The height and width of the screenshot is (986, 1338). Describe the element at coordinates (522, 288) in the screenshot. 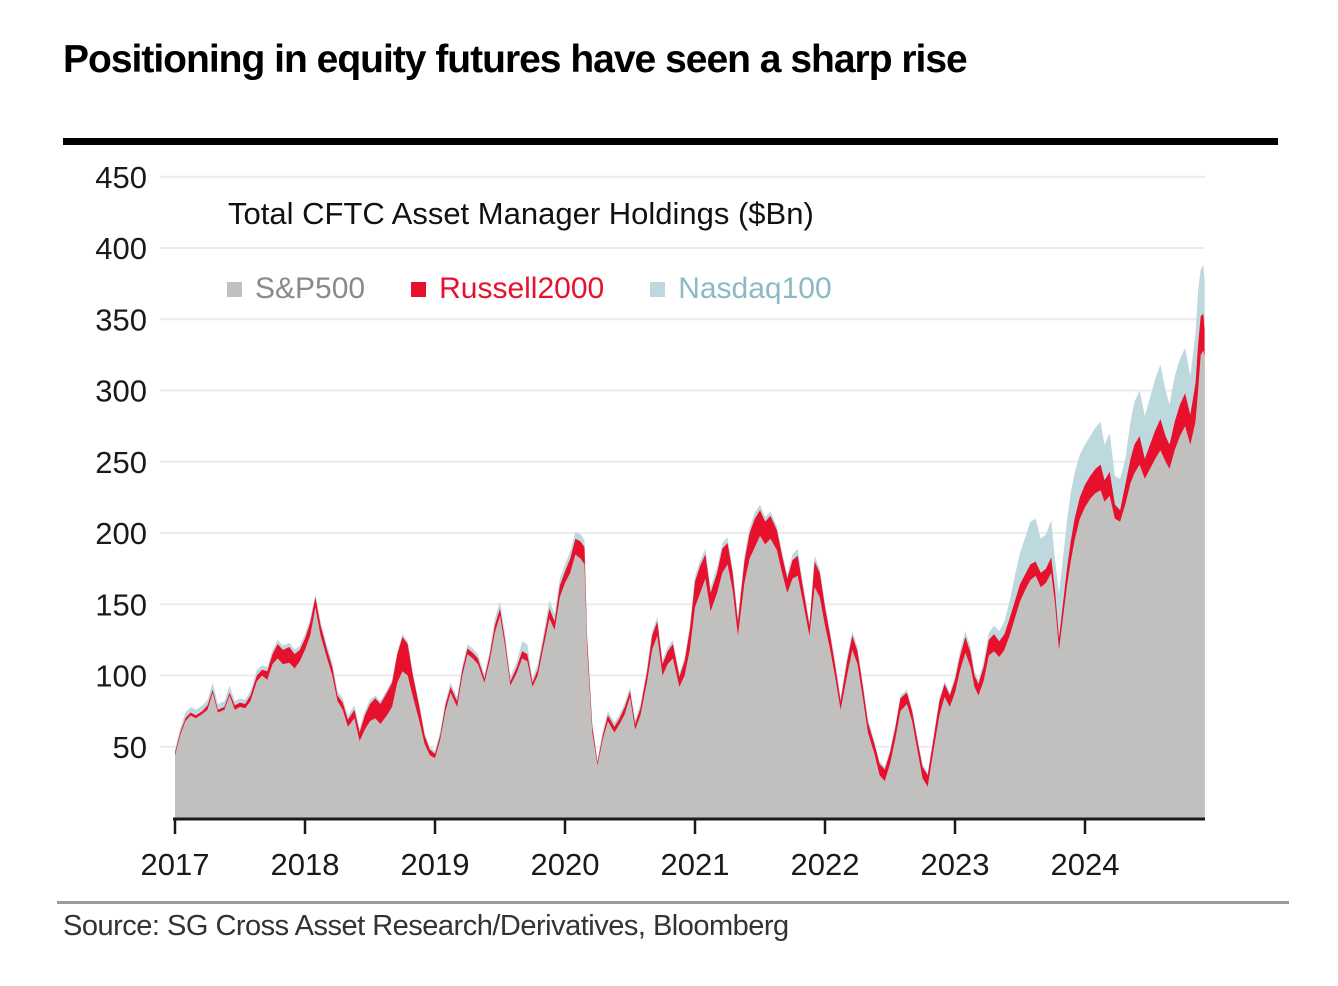

I see `legend-label-russell2000: Russell2000` at that location.